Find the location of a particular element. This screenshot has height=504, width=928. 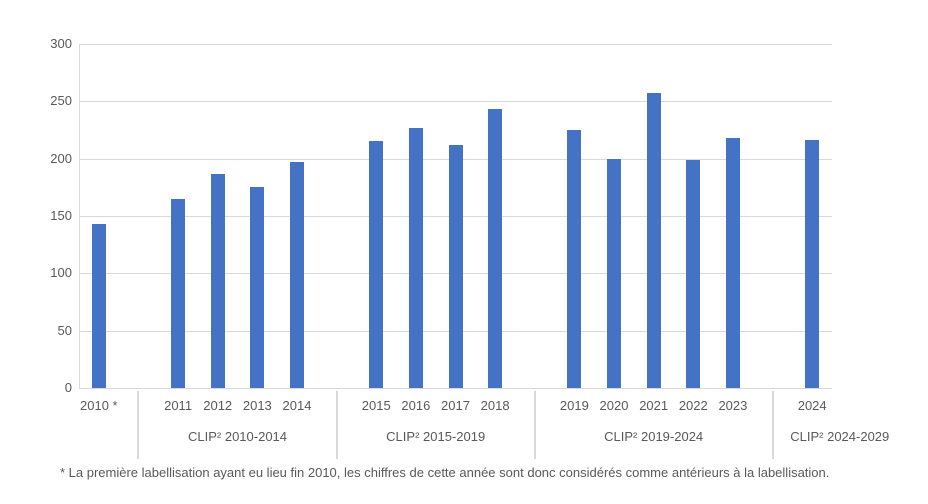

bar-2018 is located at coordinates (495, 248).